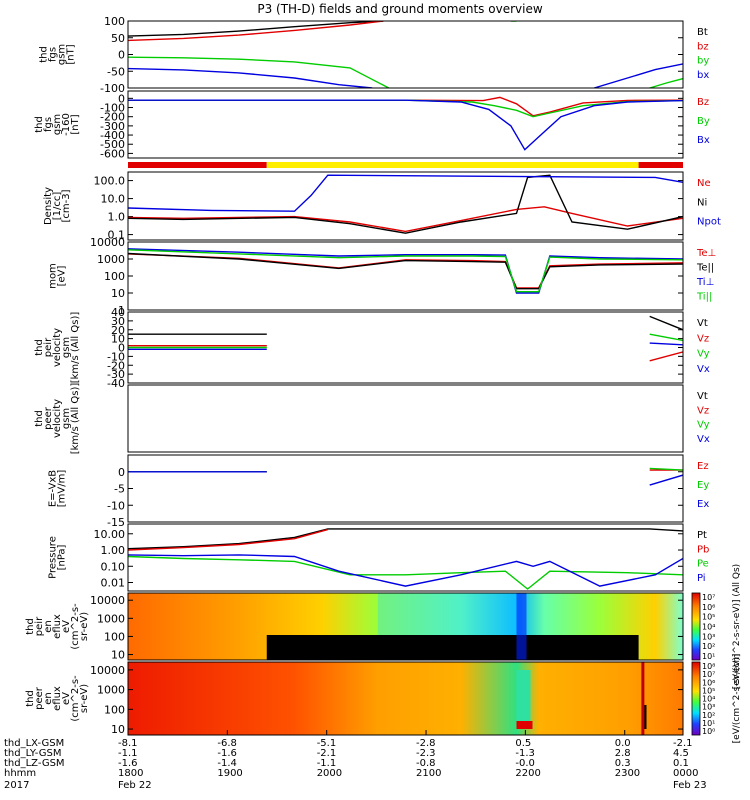 The height and width of the screenshot is (800, 750). What do you see at coordinates (66, 205) in the screenshot?
I see `y-axis-label: [cm-3]` at bounding box center [66, 205].